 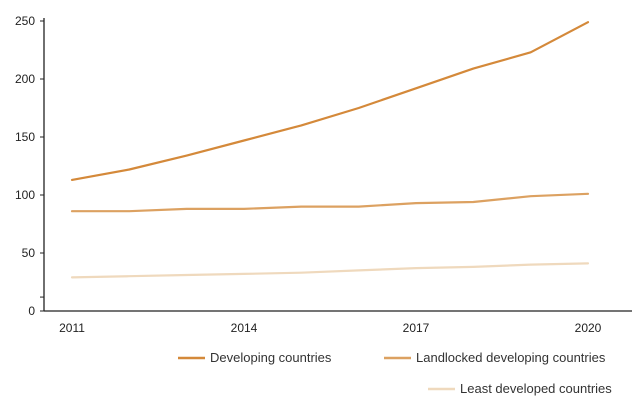 What do you see at coordinates (536, 388) in the screenshot?
I see `legend-label-3: Least developed countries` at bounding box center [536, 388].